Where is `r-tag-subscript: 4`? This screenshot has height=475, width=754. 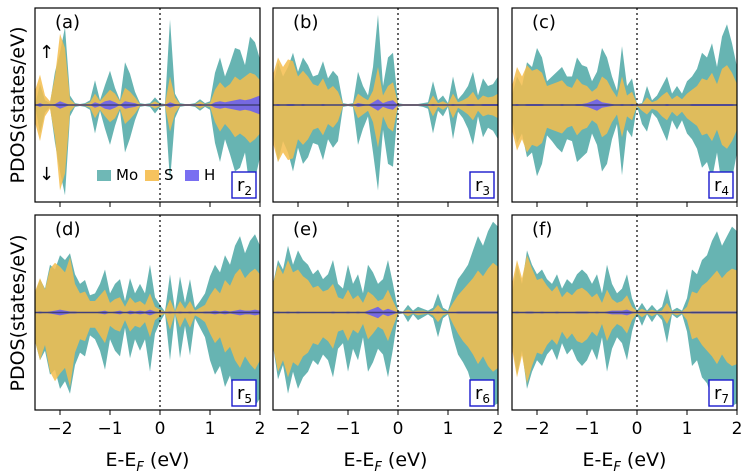 r-tag-subscript: 4 is located at coordinates (725, 191).